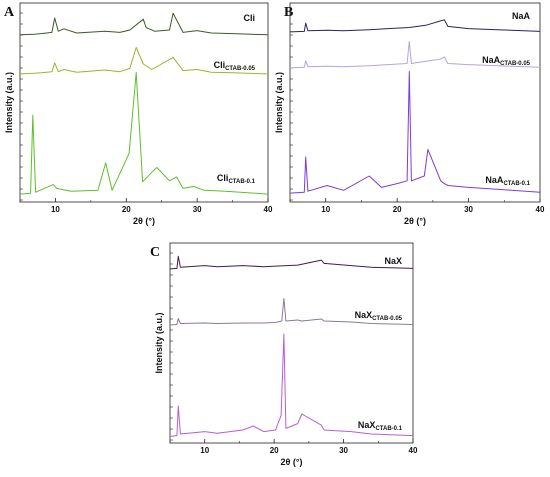 Image resolution: width=550 pixels, height=477 pixels. What do you see at coordinates (155, 252) in the screenshot?
I see `panel-letter: C` at bounding box center [155, 252].